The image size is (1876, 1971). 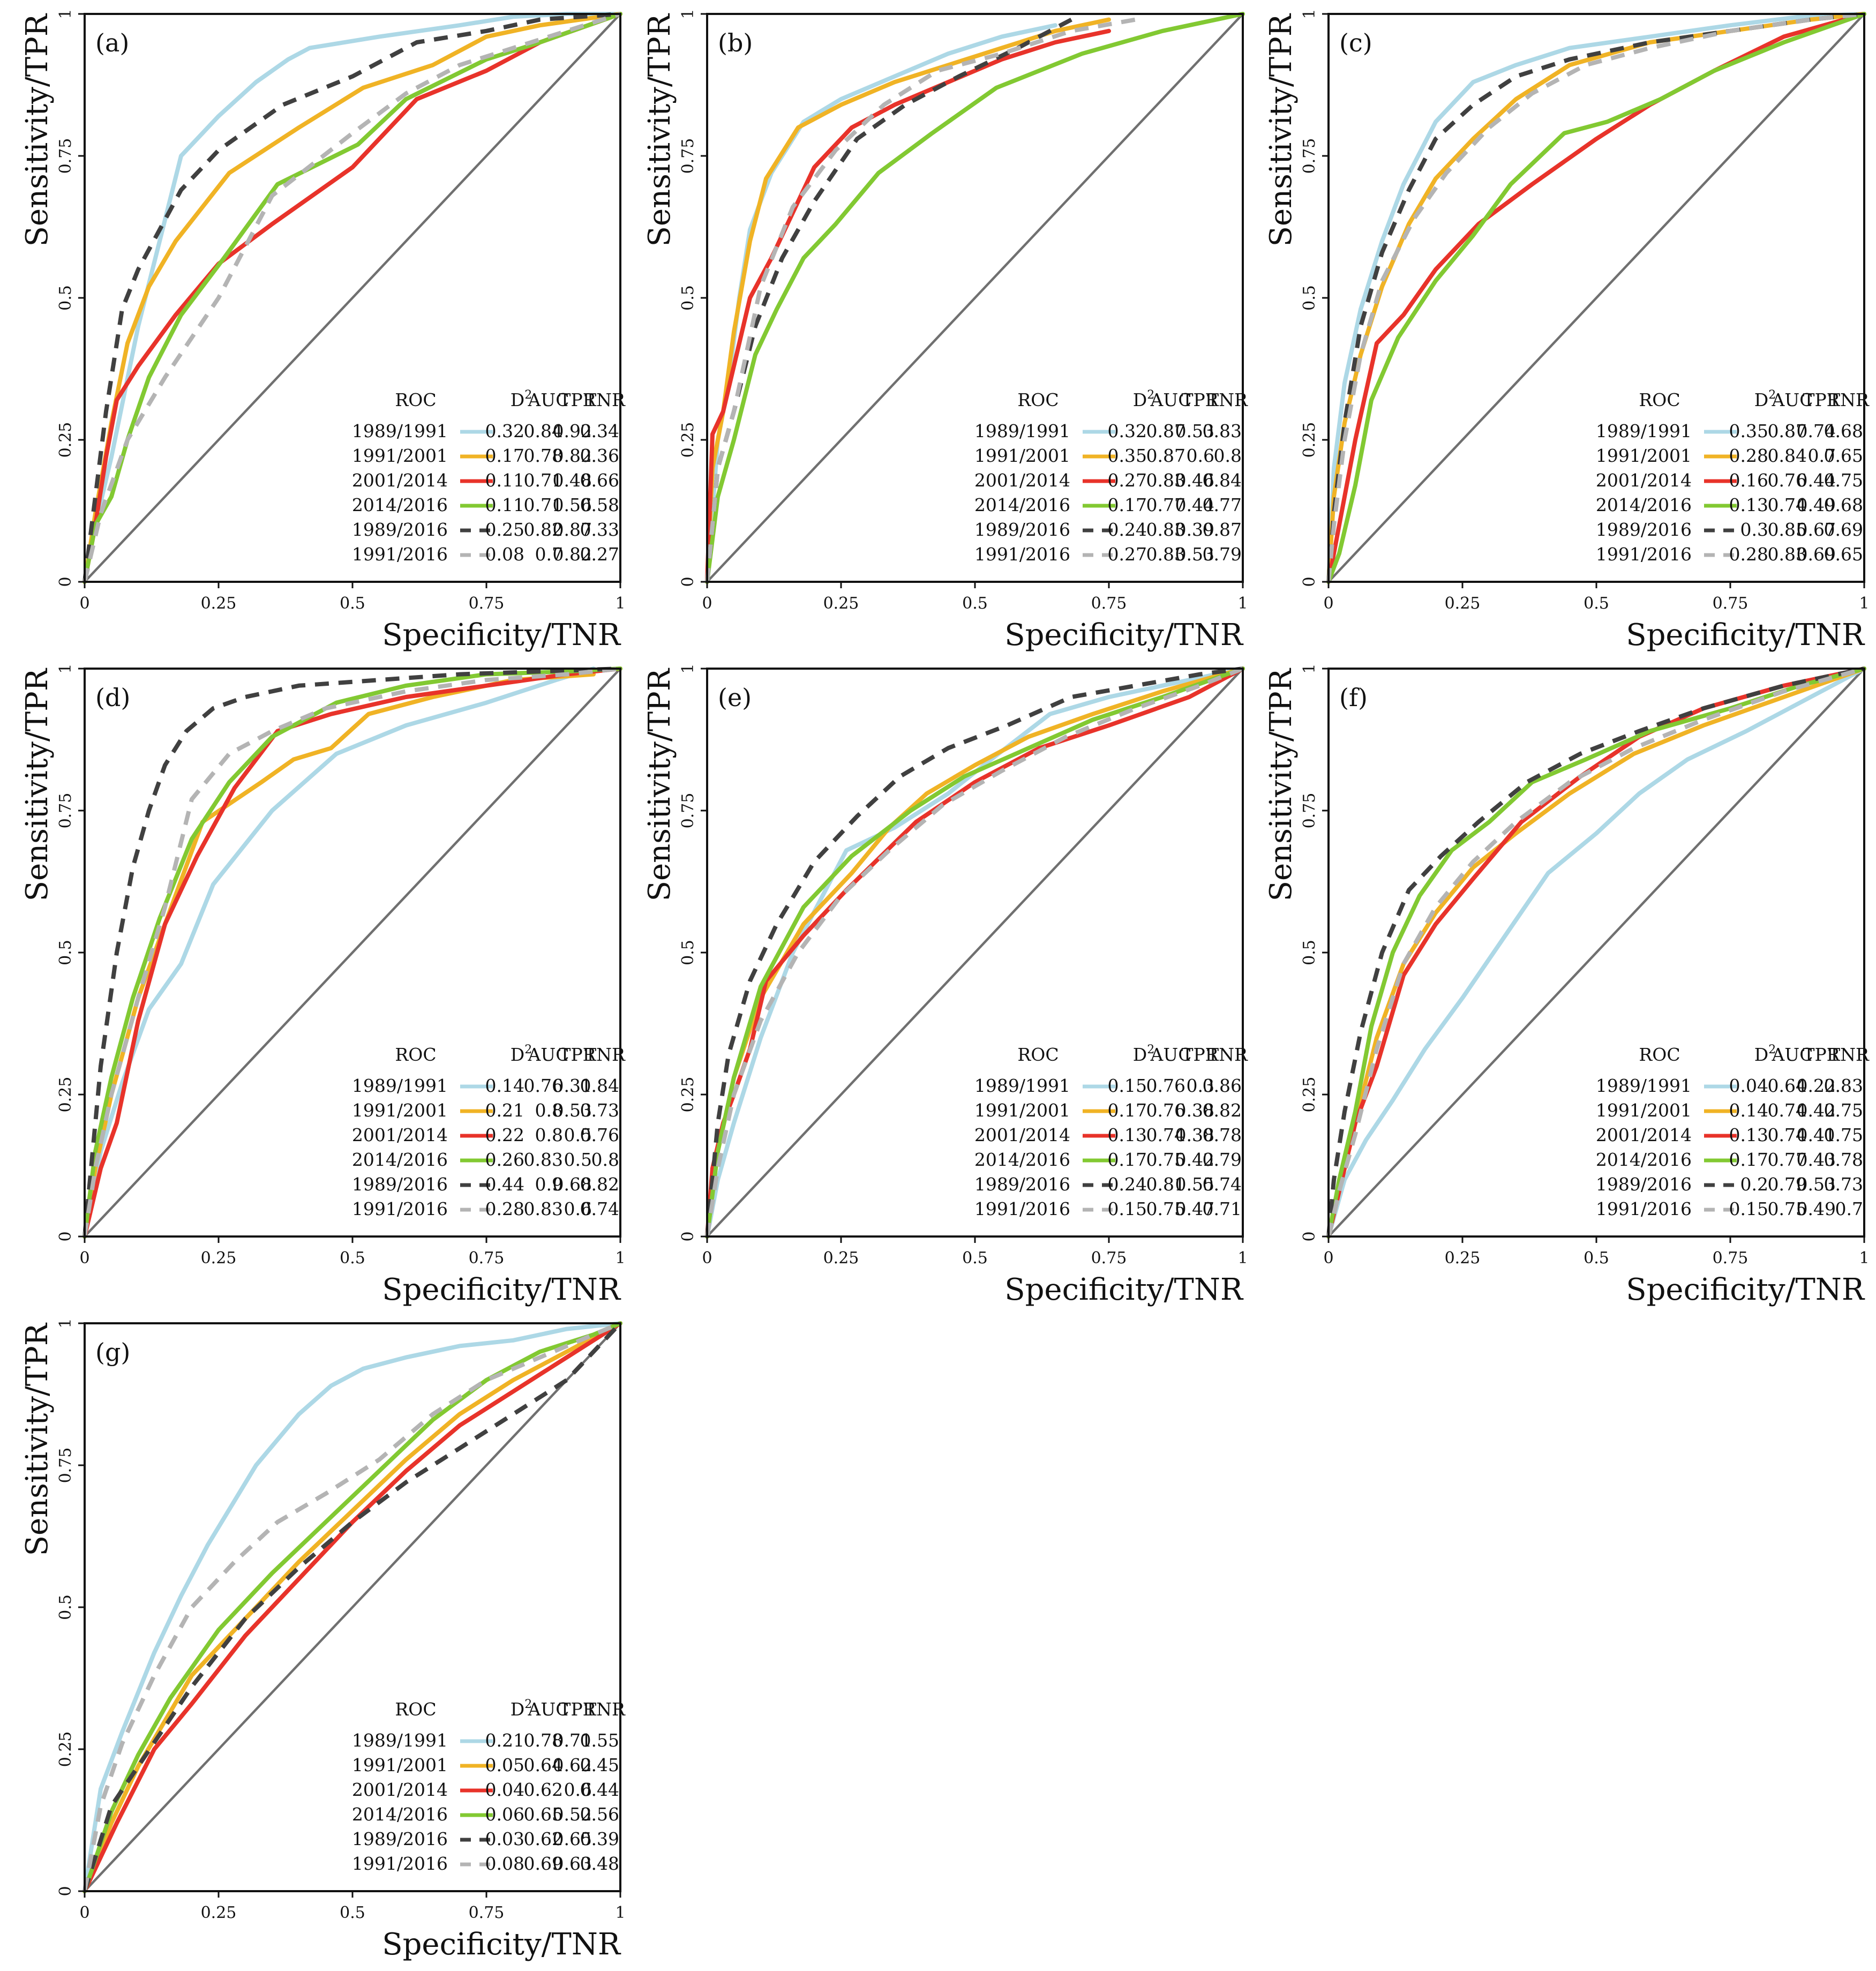 I want to click on legend-tnr-value: 0.58, so click(x=599, y=504).